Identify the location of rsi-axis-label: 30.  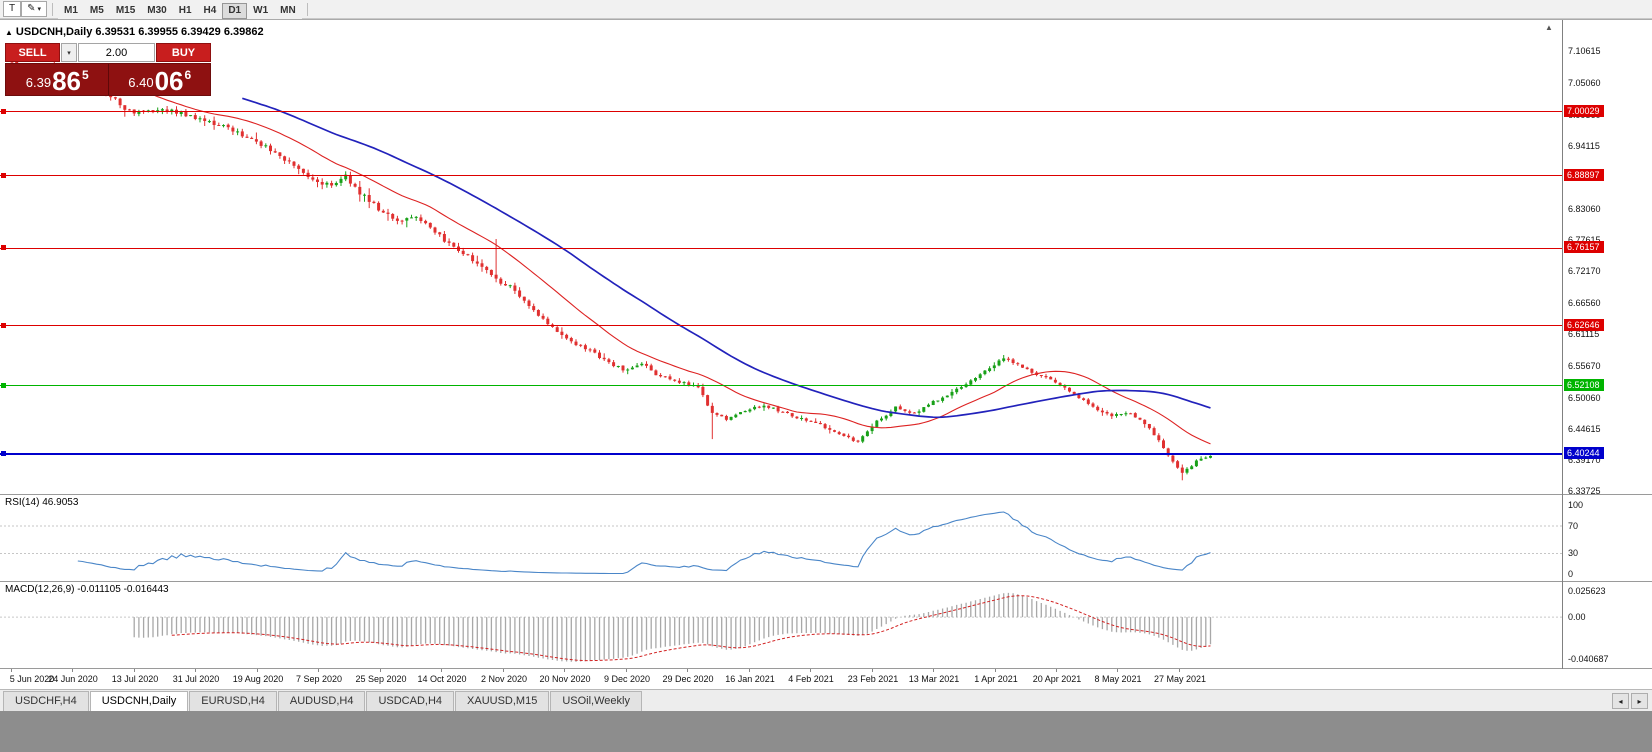
(1573, 553).